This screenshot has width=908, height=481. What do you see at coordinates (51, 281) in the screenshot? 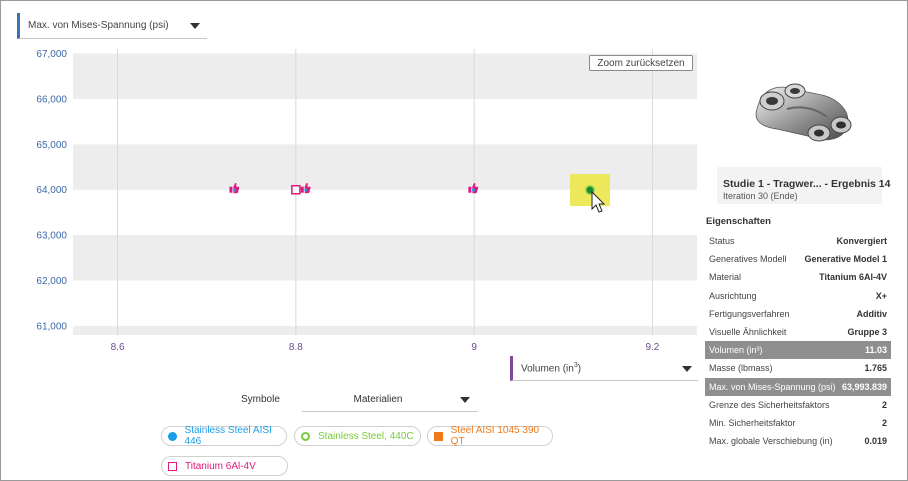
I see `y-tick-label: 62,000` at bounding box center [51, 281].